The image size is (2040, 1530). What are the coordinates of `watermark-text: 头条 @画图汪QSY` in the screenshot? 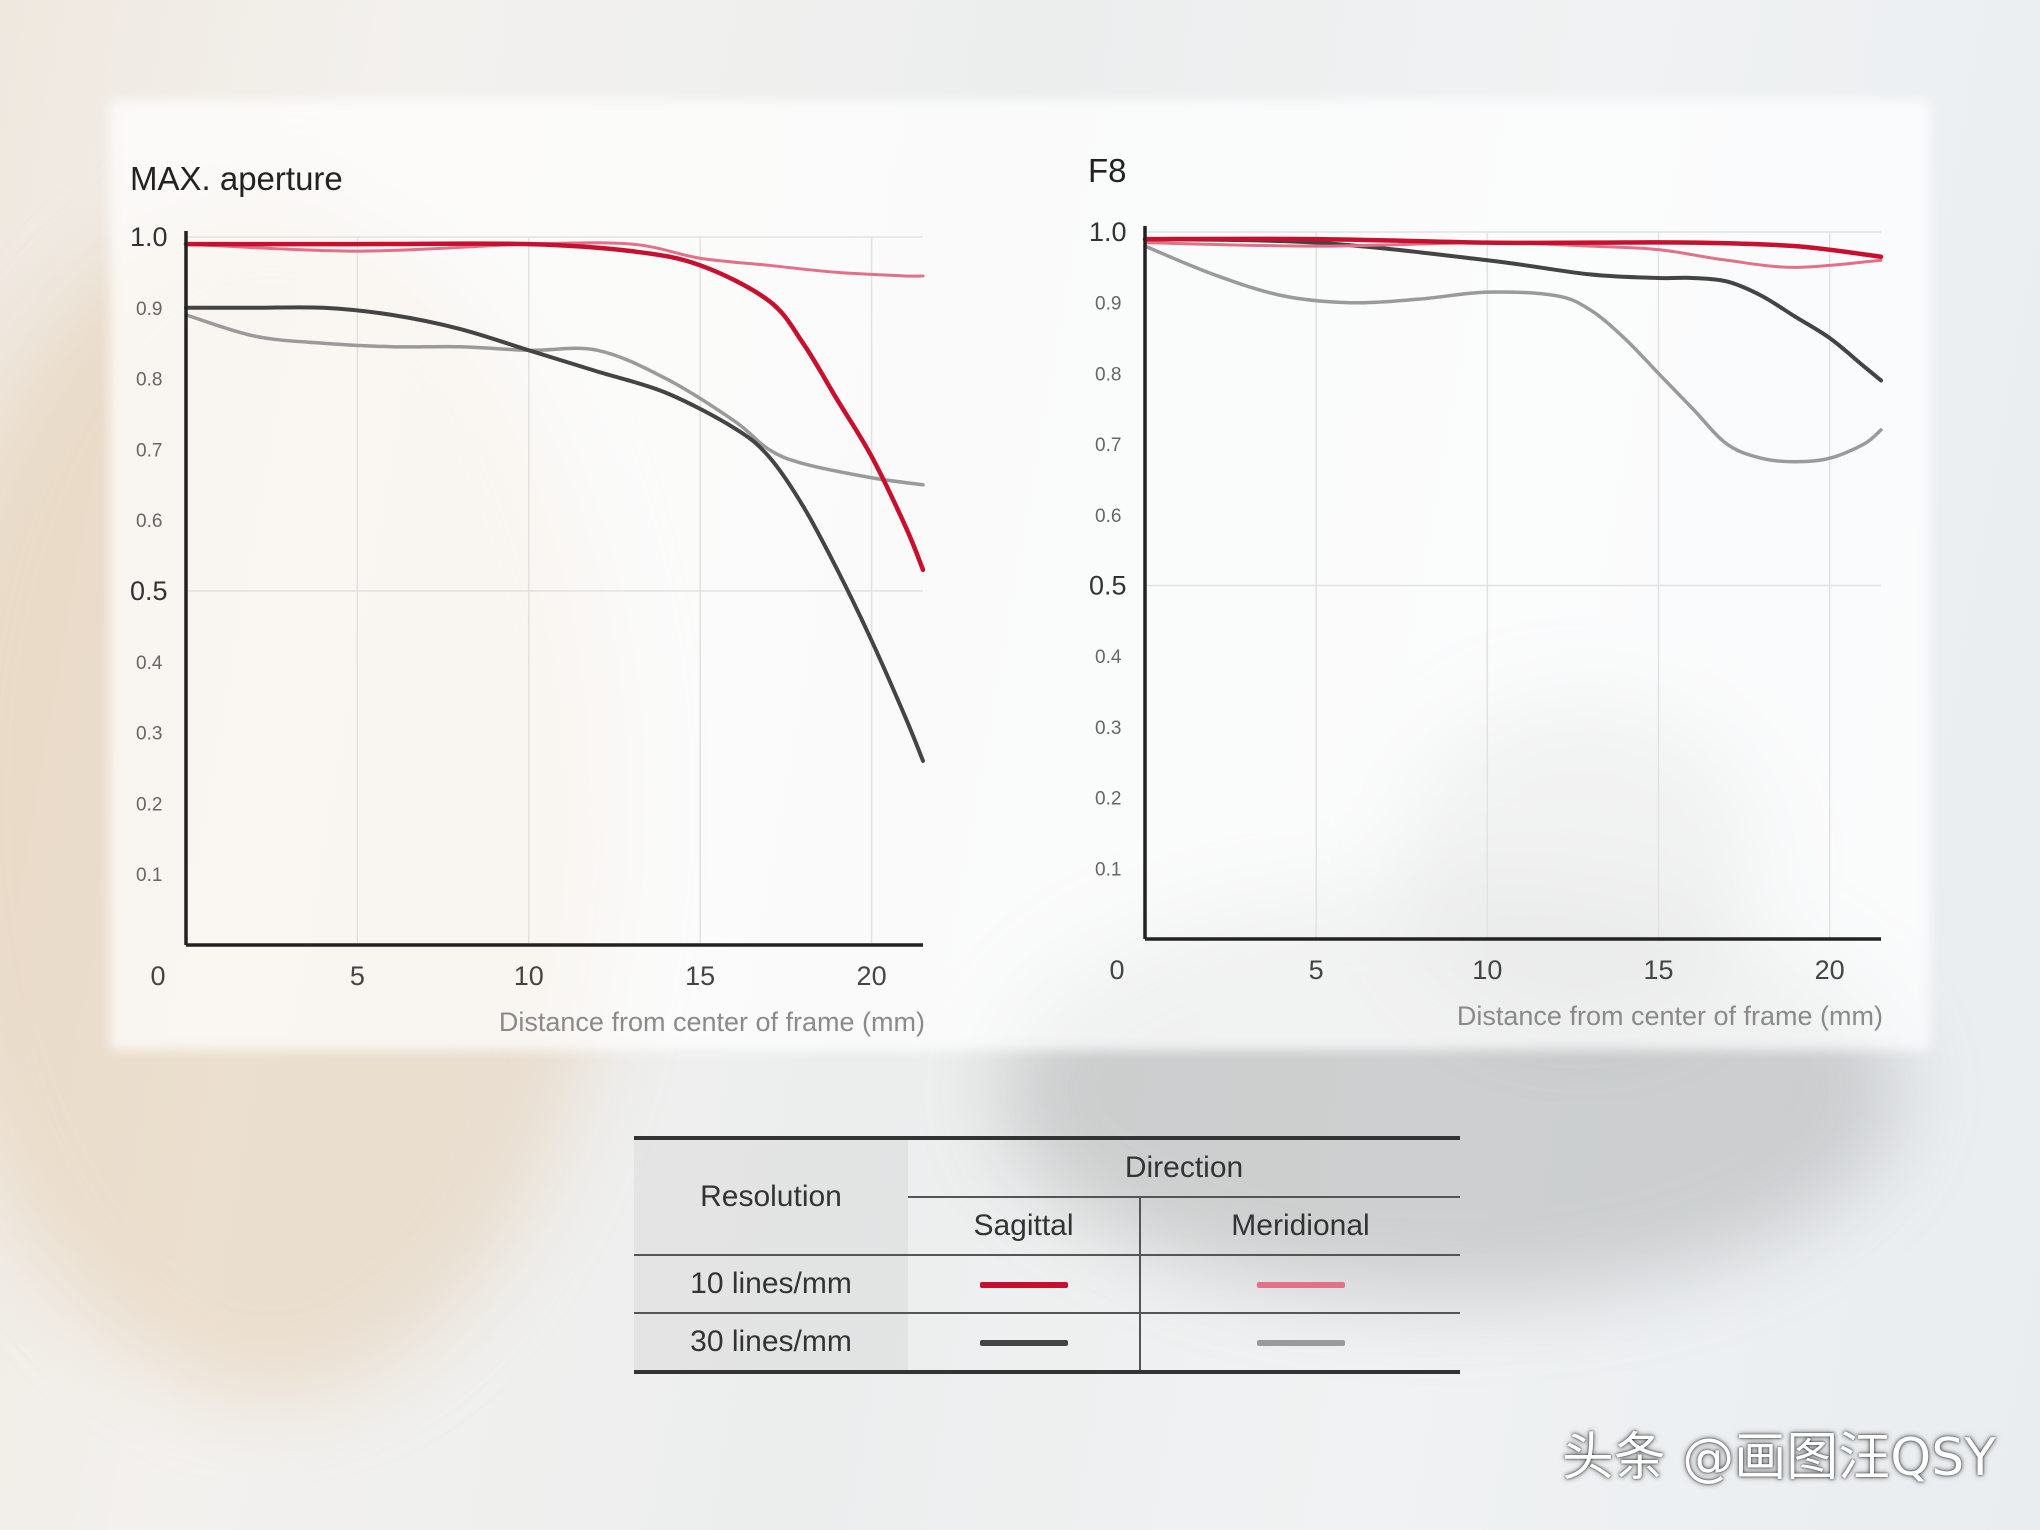 It's located at (1778, 1458).